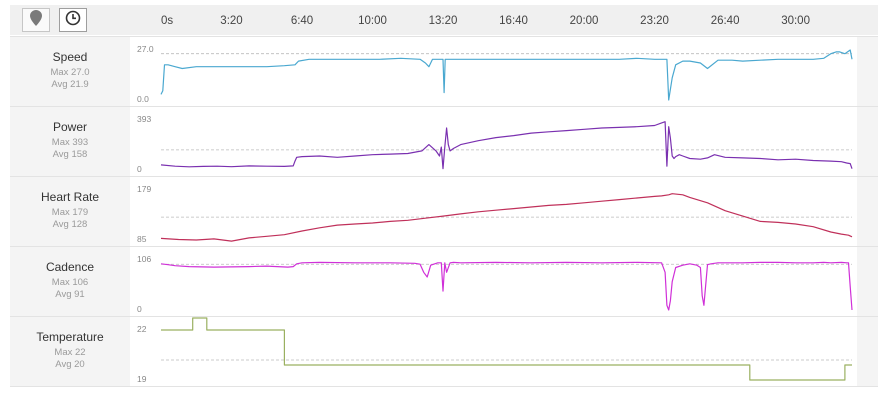 This screenshot has width=880, height=402. I want to click on map-view-button, so click(36, 20).